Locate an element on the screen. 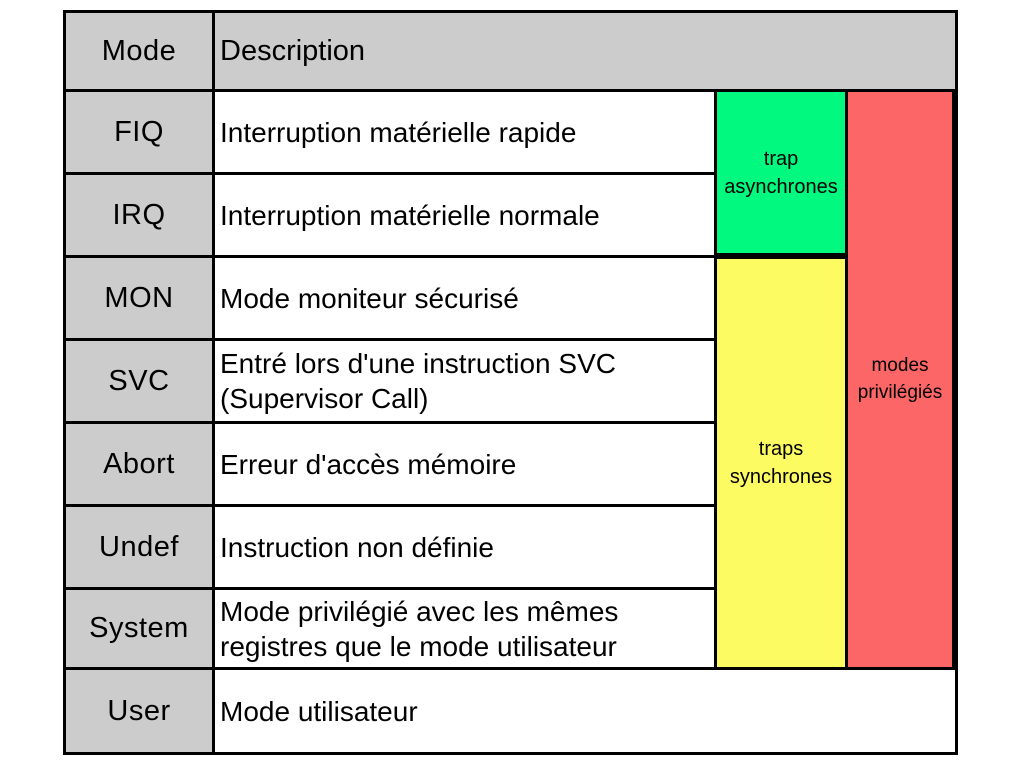 The height and width of the screenshot is (768, 1024). header-description-label: Description is located at coordinates (293, 50).